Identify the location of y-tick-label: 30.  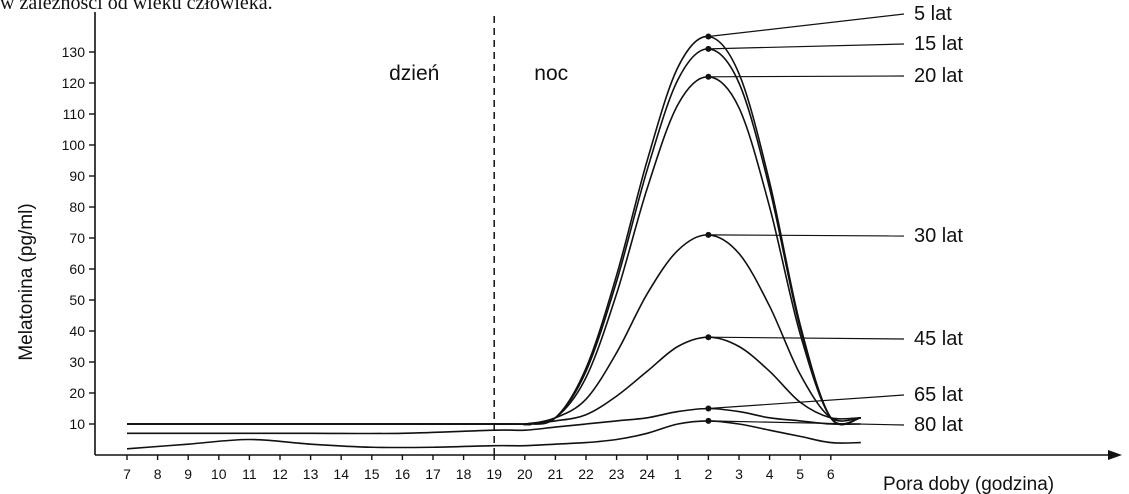
(77, 362).